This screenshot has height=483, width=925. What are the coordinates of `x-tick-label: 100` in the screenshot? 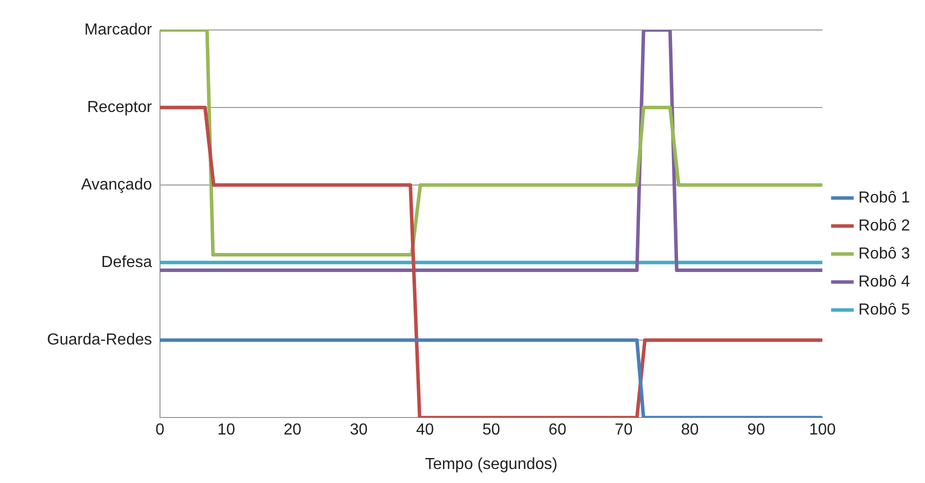 It's located at (822, 430).